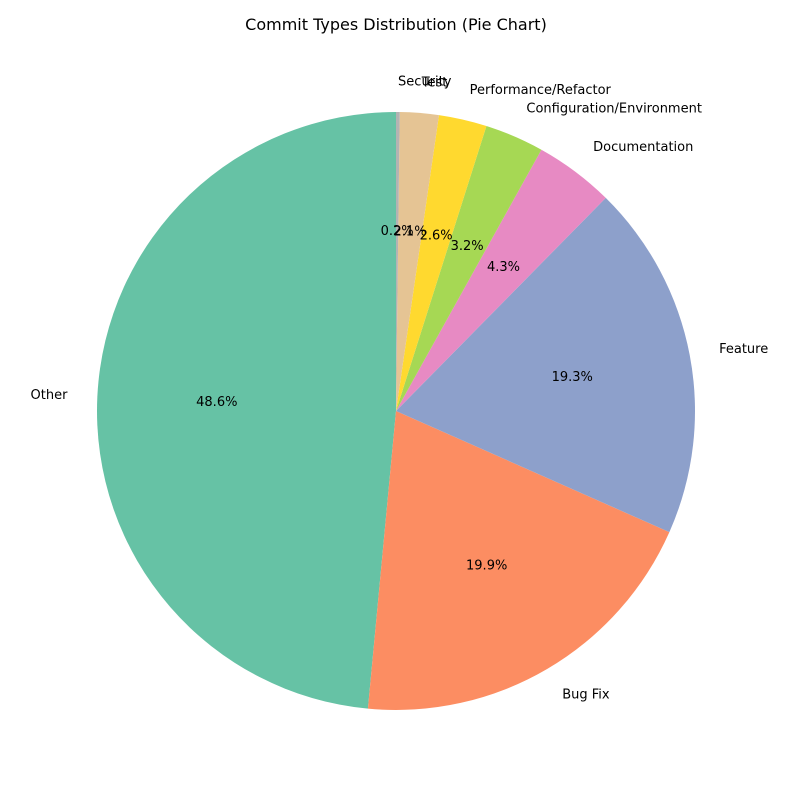 The width and height of the screenshot is (800, 800). I want to click on slice-label: Security, so click(425, 82).